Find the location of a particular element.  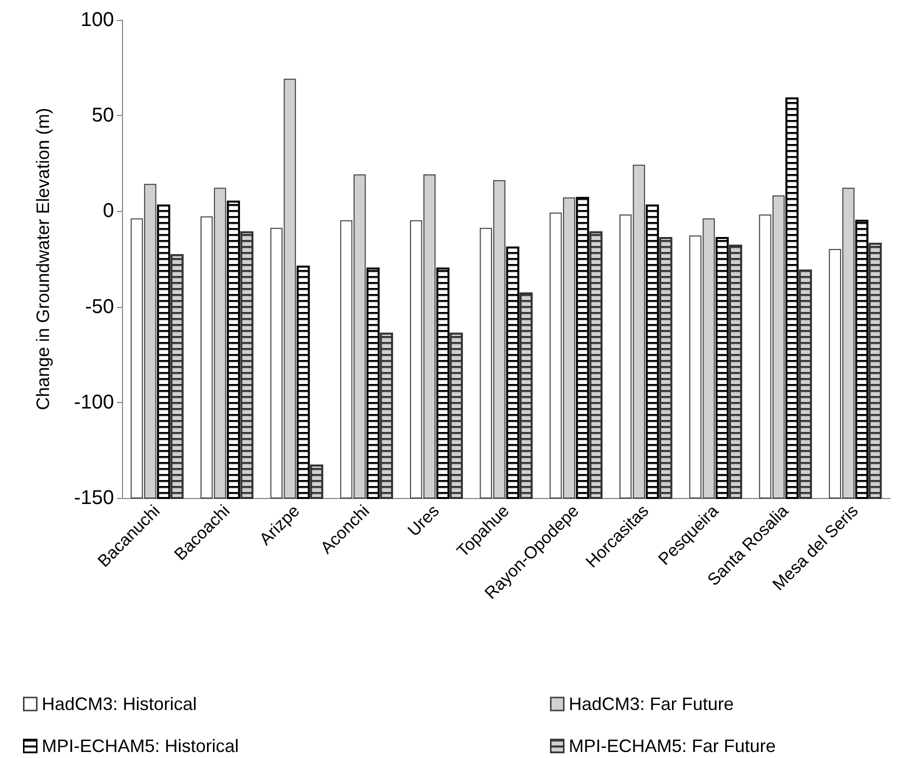

x-tick-label: Ures is located at coordinates (423, 520).